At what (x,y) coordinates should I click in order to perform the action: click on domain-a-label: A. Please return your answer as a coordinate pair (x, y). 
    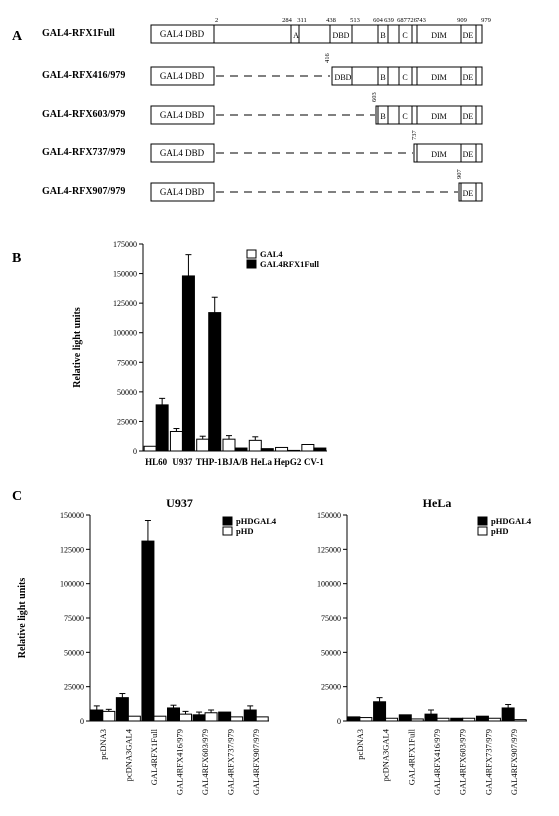
    Looking at the image, I should click on (296, 35).